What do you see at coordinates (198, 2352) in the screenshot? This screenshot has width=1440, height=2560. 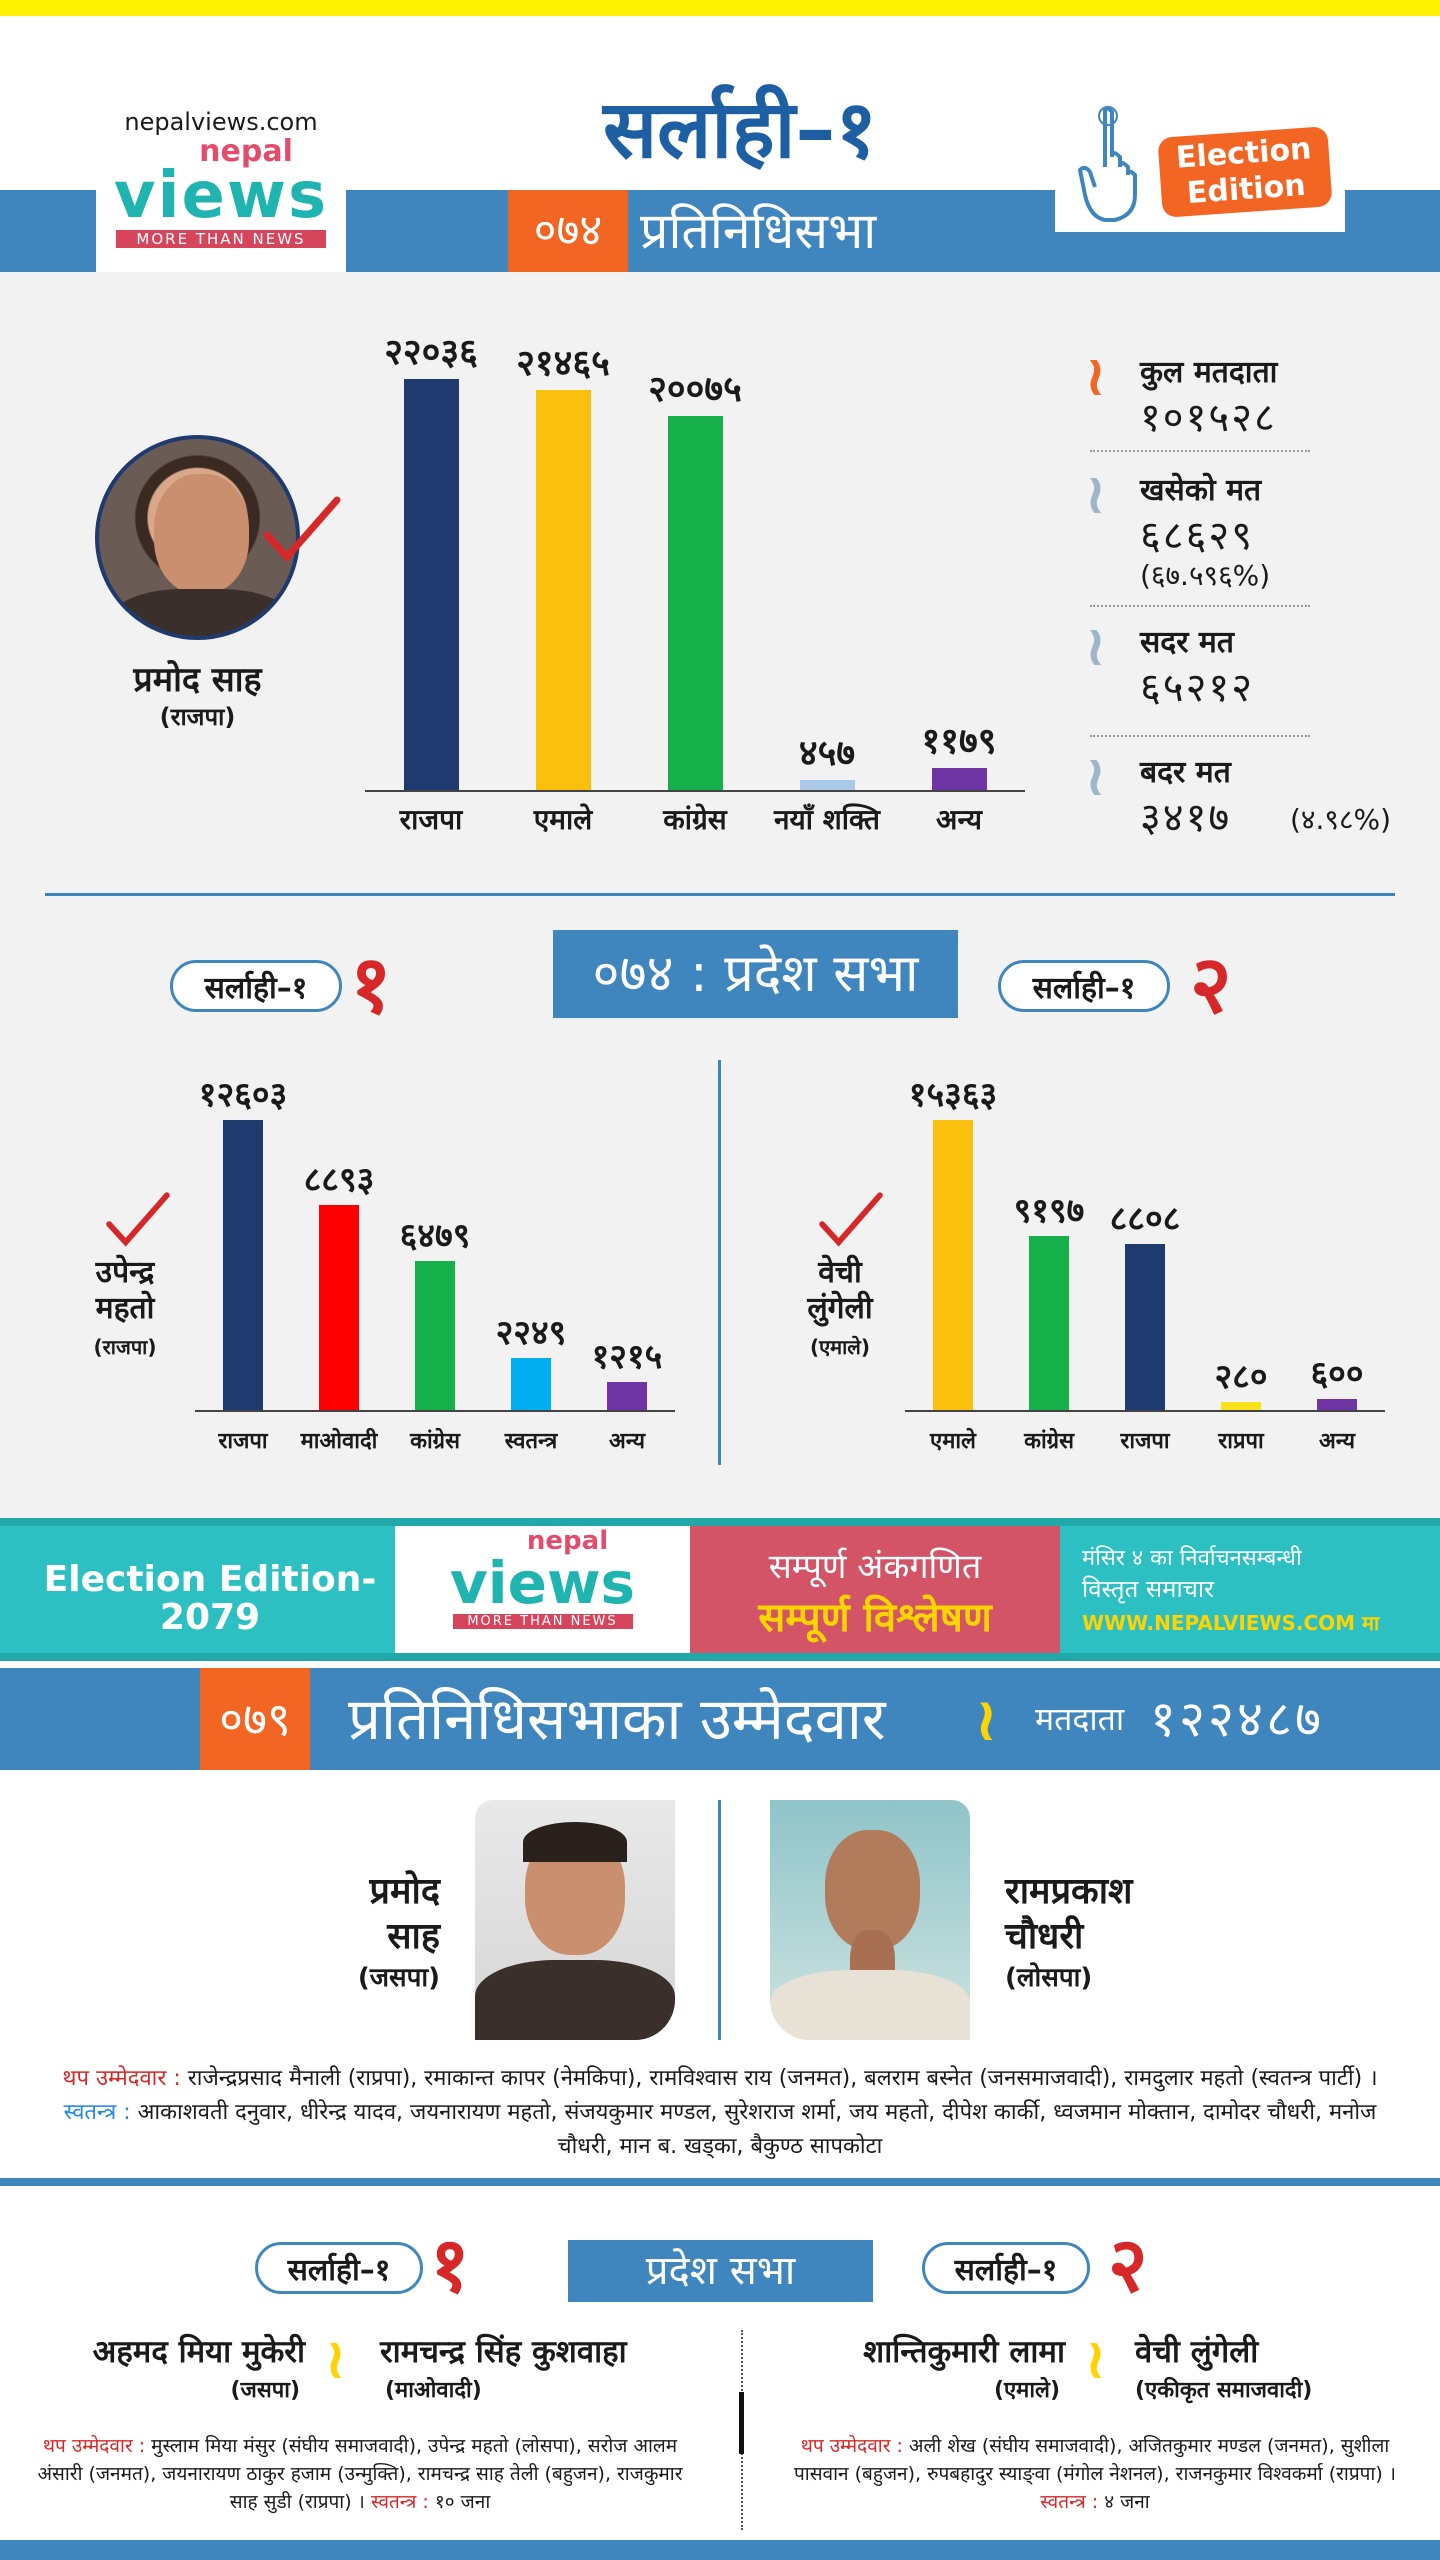 I see `p79-left-a-name: अहमद मिया मुकेरी` at bounding box center [198, 2352].